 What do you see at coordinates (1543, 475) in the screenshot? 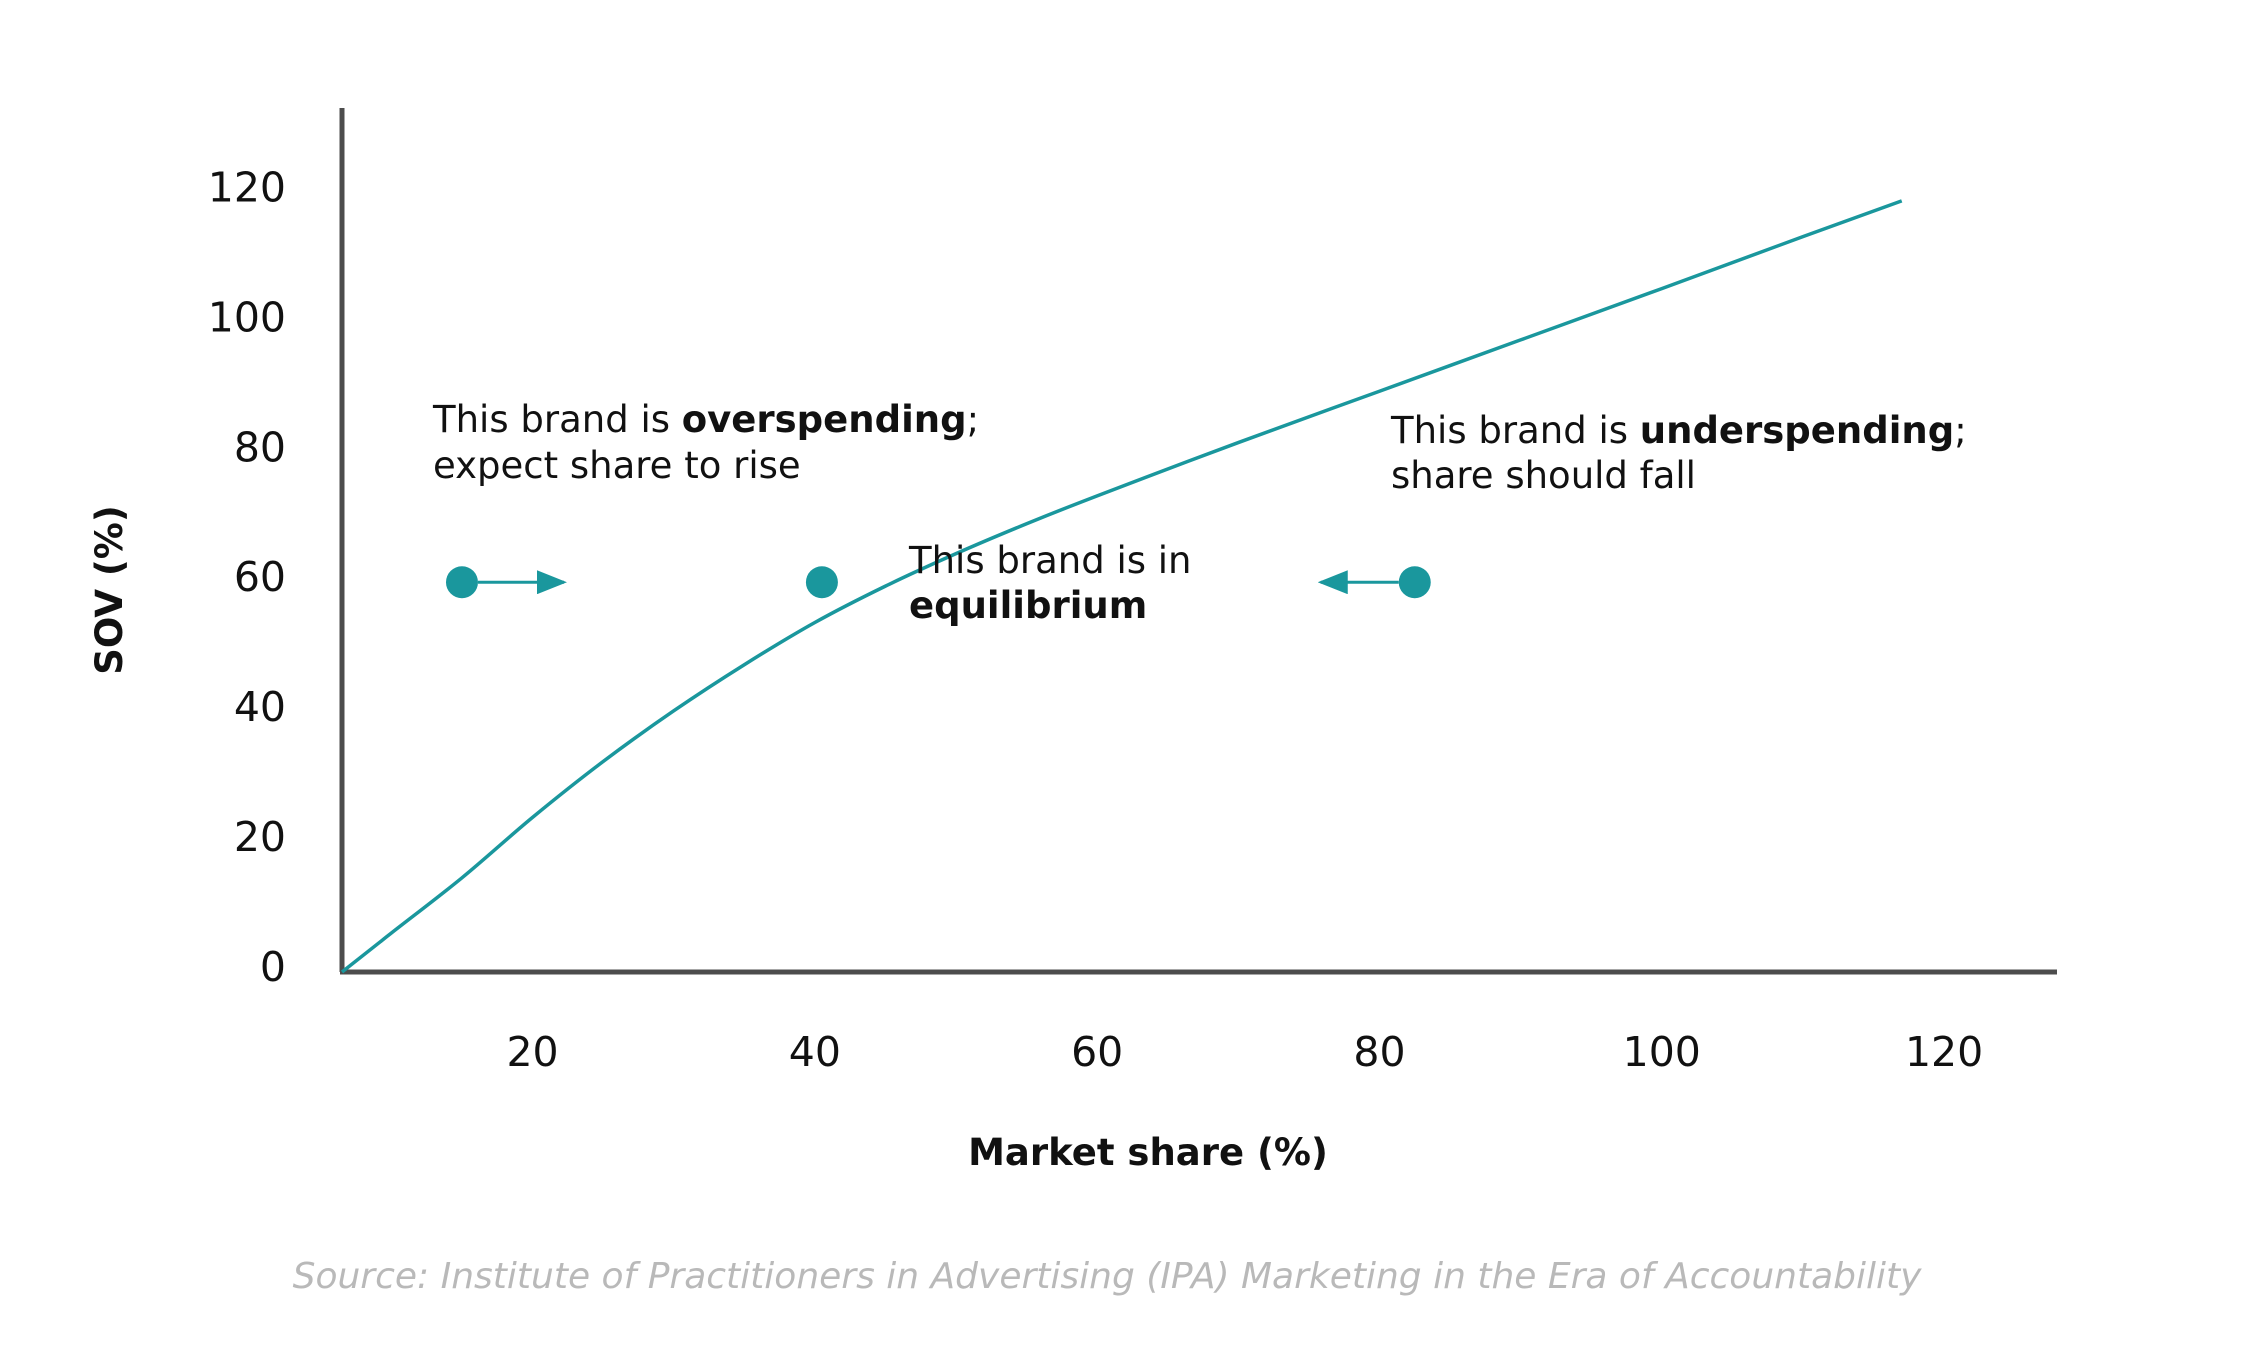
I see `annotation-underspending-line2: share should fall` at bounding box center [1543, 475].